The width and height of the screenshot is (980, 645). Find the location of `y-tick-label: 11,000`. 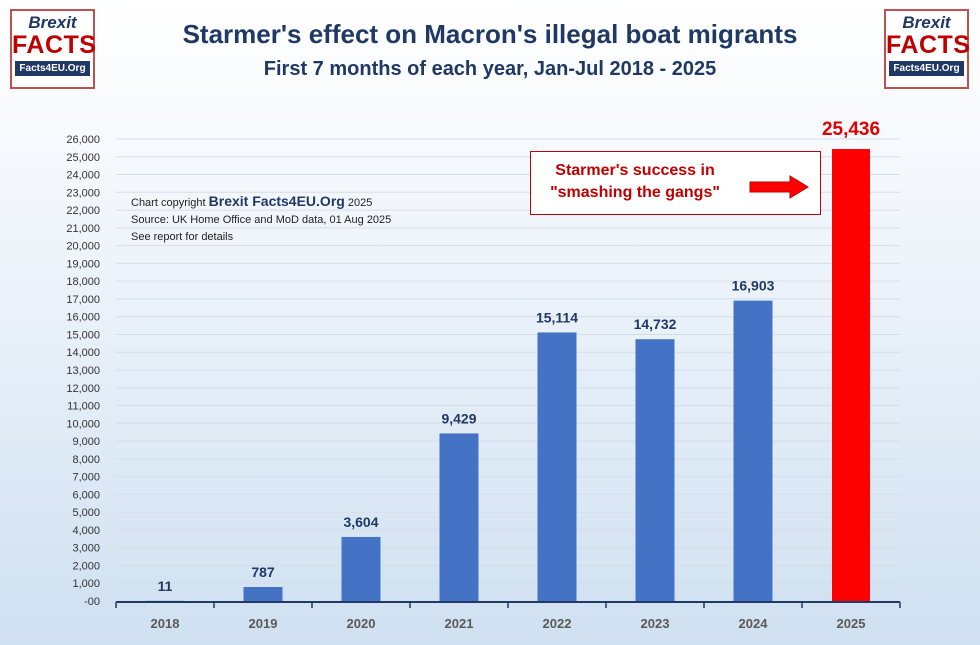

y-tick-label: 11,000 is located at coordinates (83, 407).